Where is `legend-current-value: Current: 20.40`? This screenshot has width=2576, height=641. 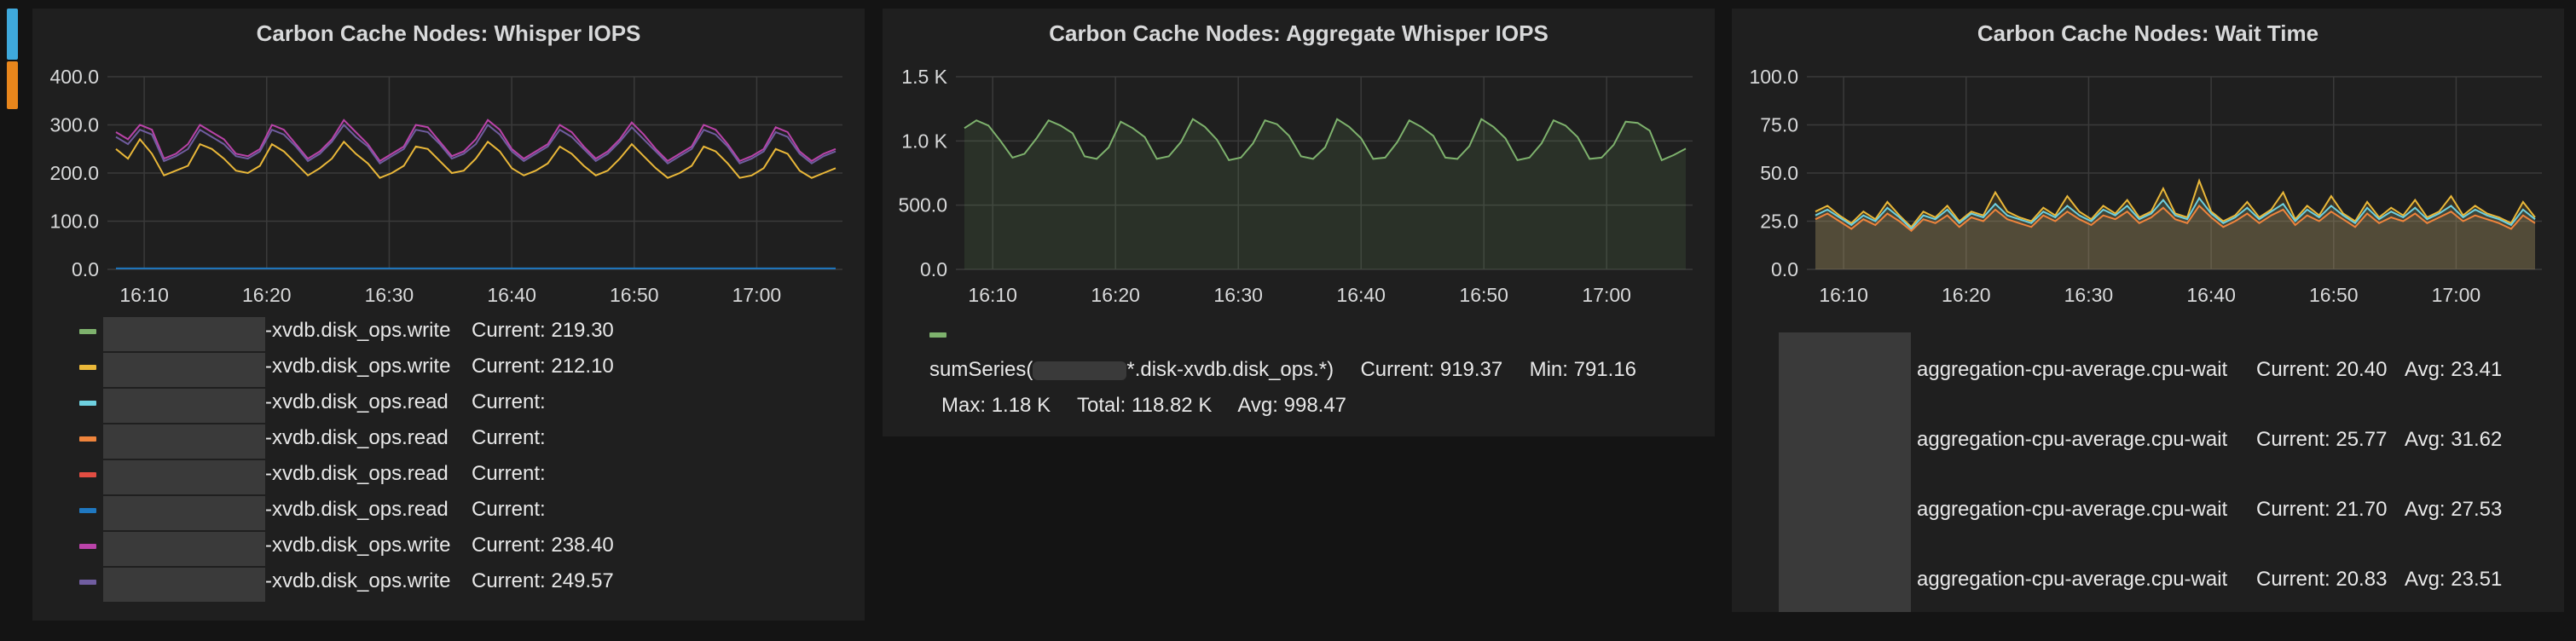 legend-current-value: Current: 20.40 is located at coordinates (2322, 369).